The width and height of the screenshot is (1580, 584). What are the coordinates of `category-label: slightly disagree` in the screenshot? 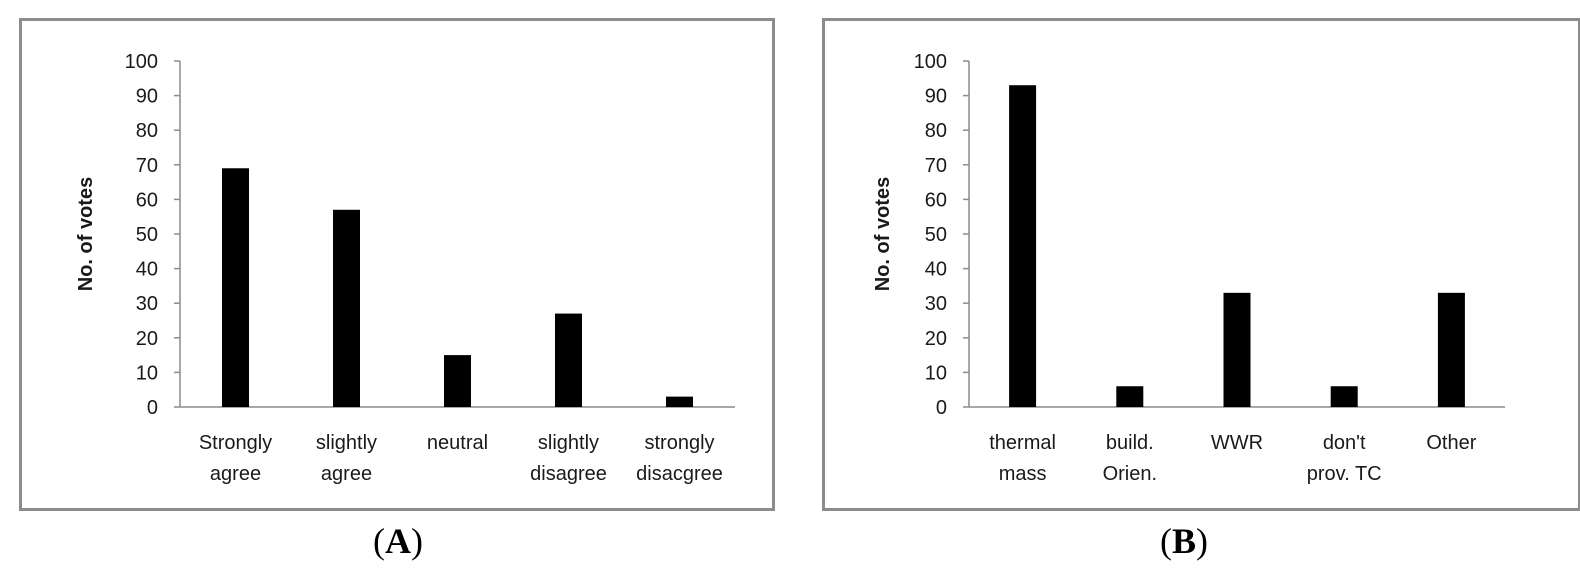 It's located at (568, 458).